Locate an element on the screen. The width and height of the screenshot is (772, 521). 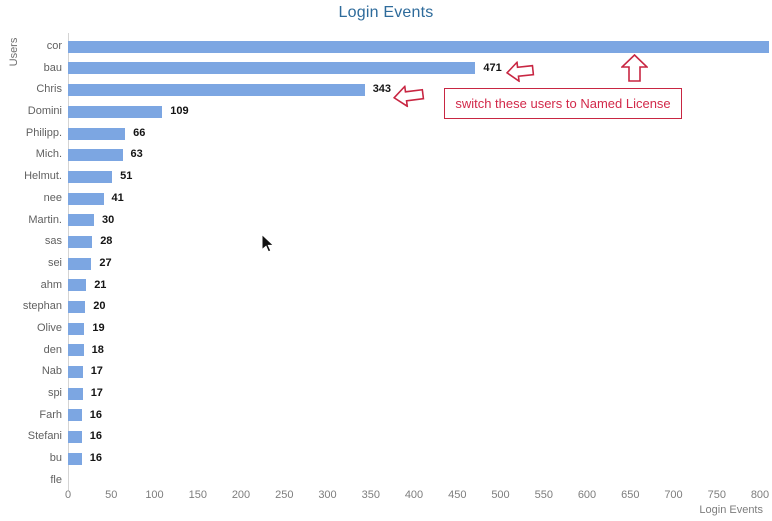
chart-row: den 18 is located at coordinates (386, 351).